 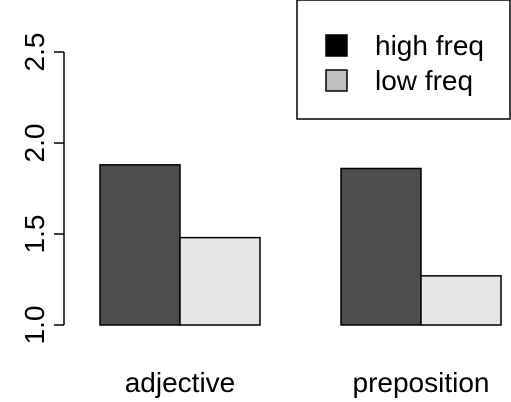 I want to click on legend-box, so click(x=403, y=60).